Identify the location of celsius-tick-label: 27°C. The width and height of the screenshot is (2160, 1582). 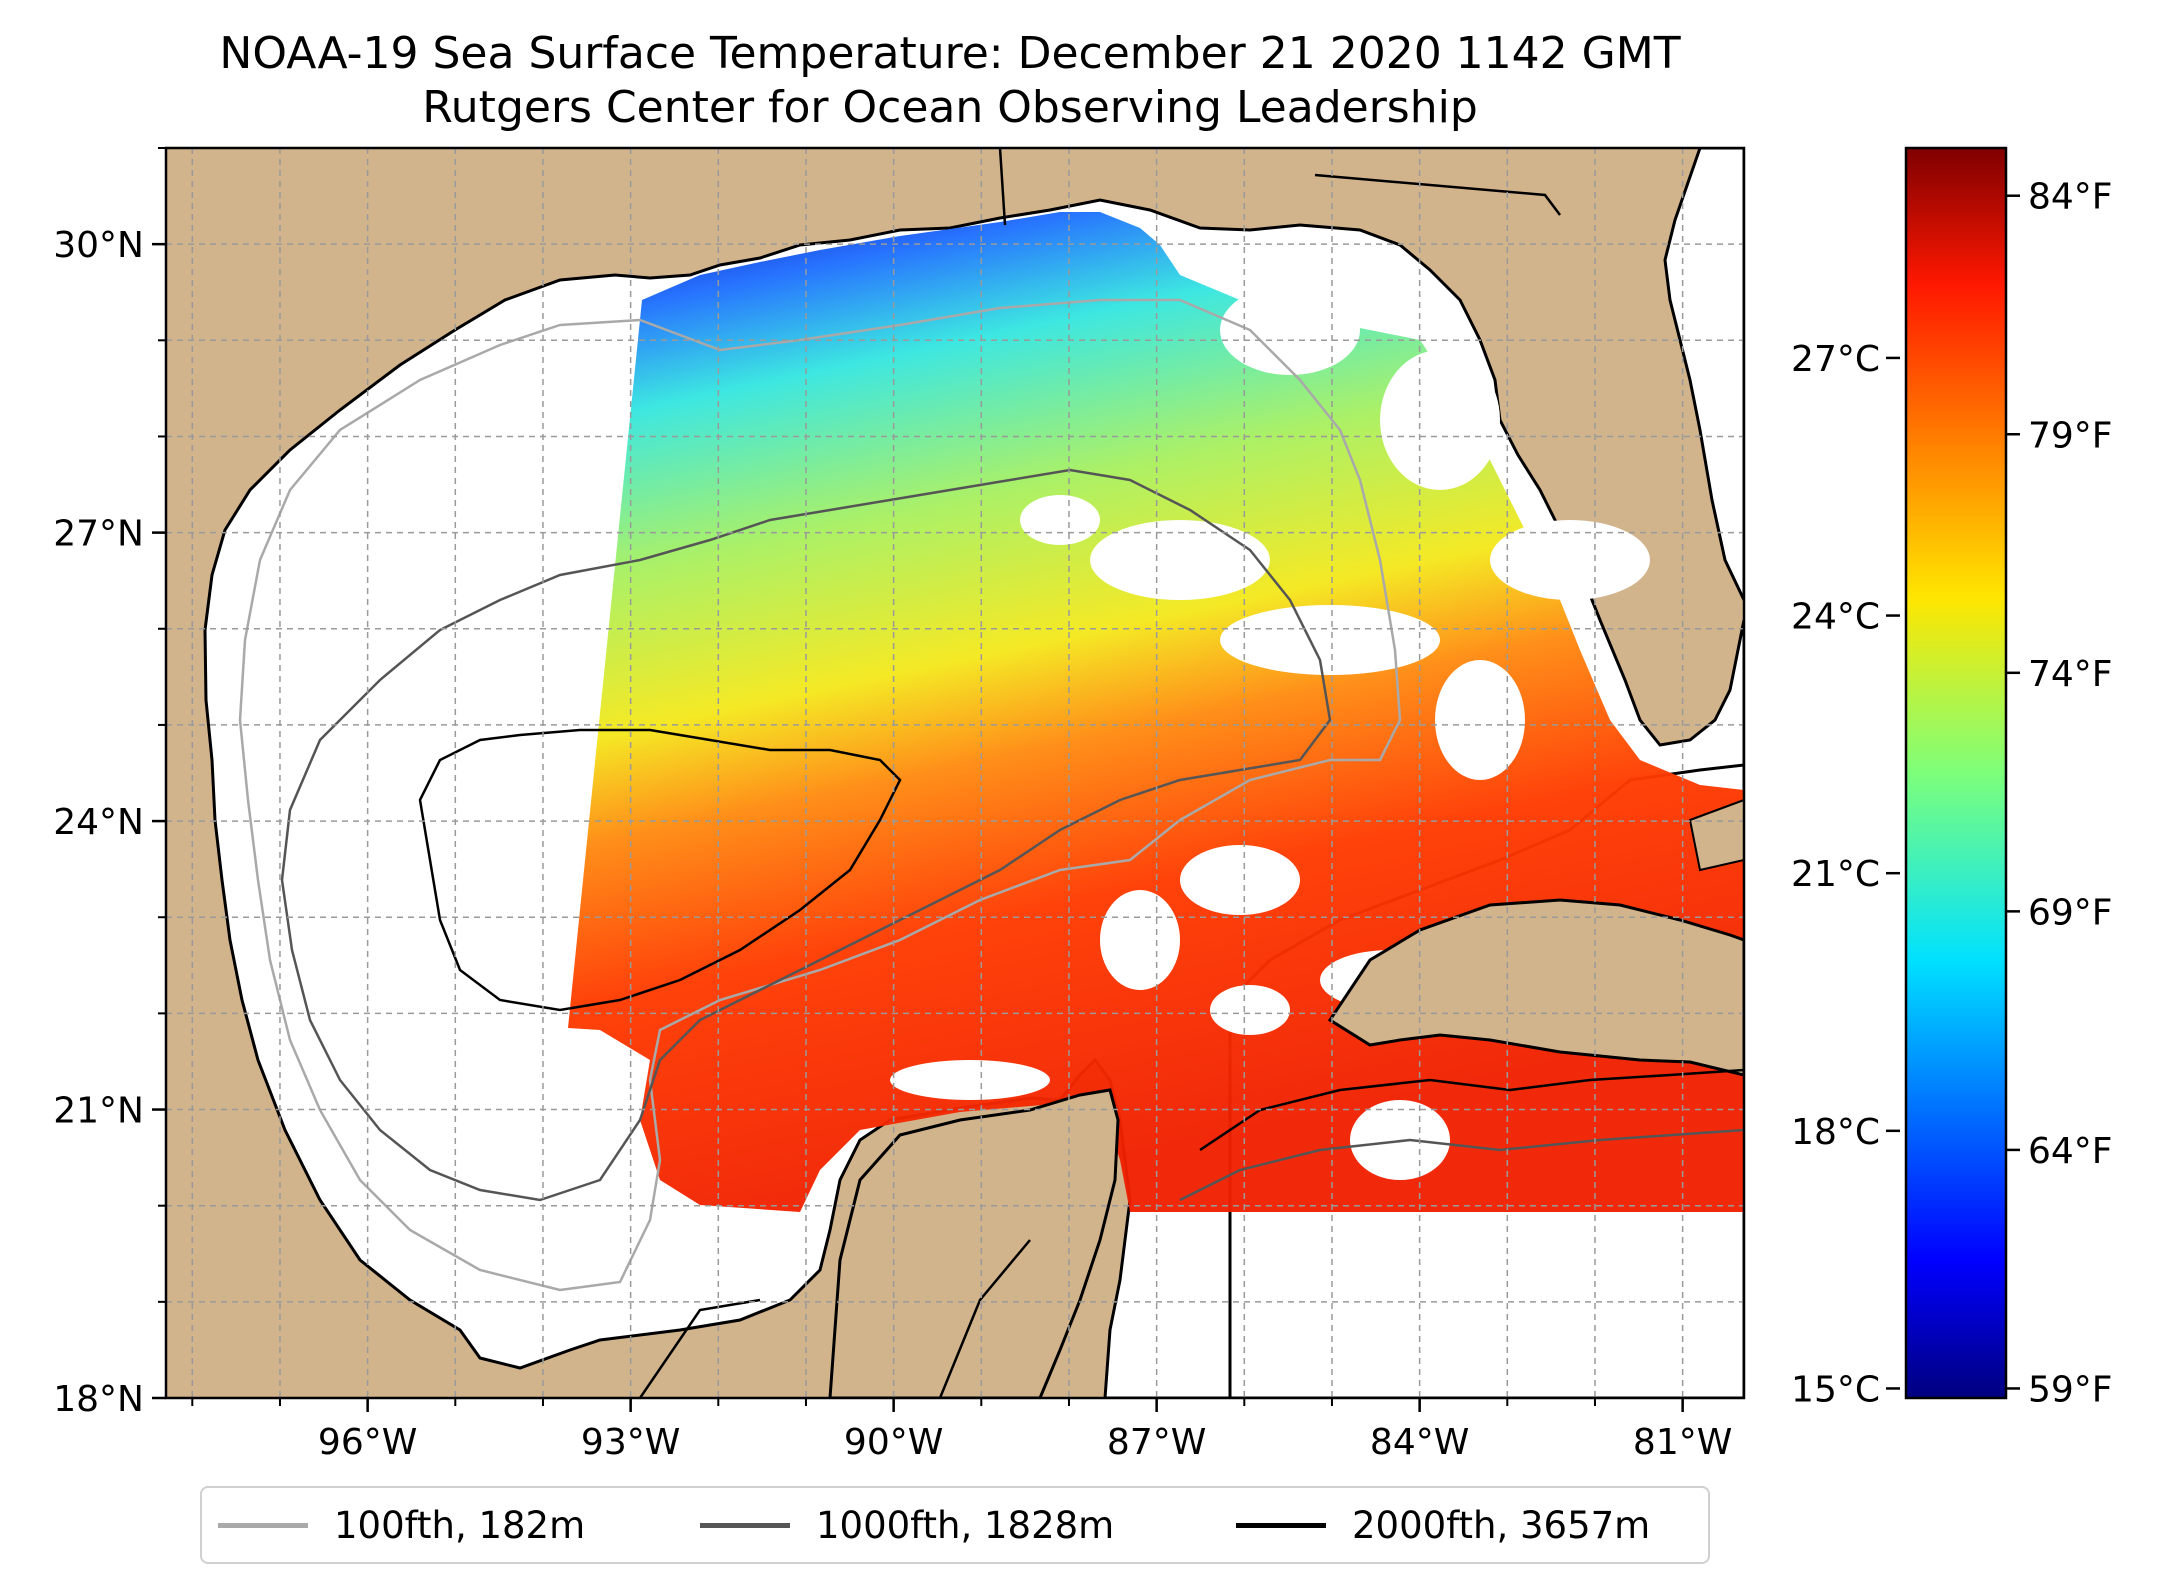
(1835, 359).